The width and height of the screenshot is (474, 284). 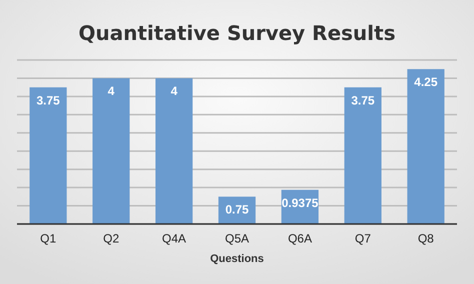 What do you see at coordinates (237, 209) in the screenshot?
I see `data-label: 0.75` at bounding box center [237, 209].